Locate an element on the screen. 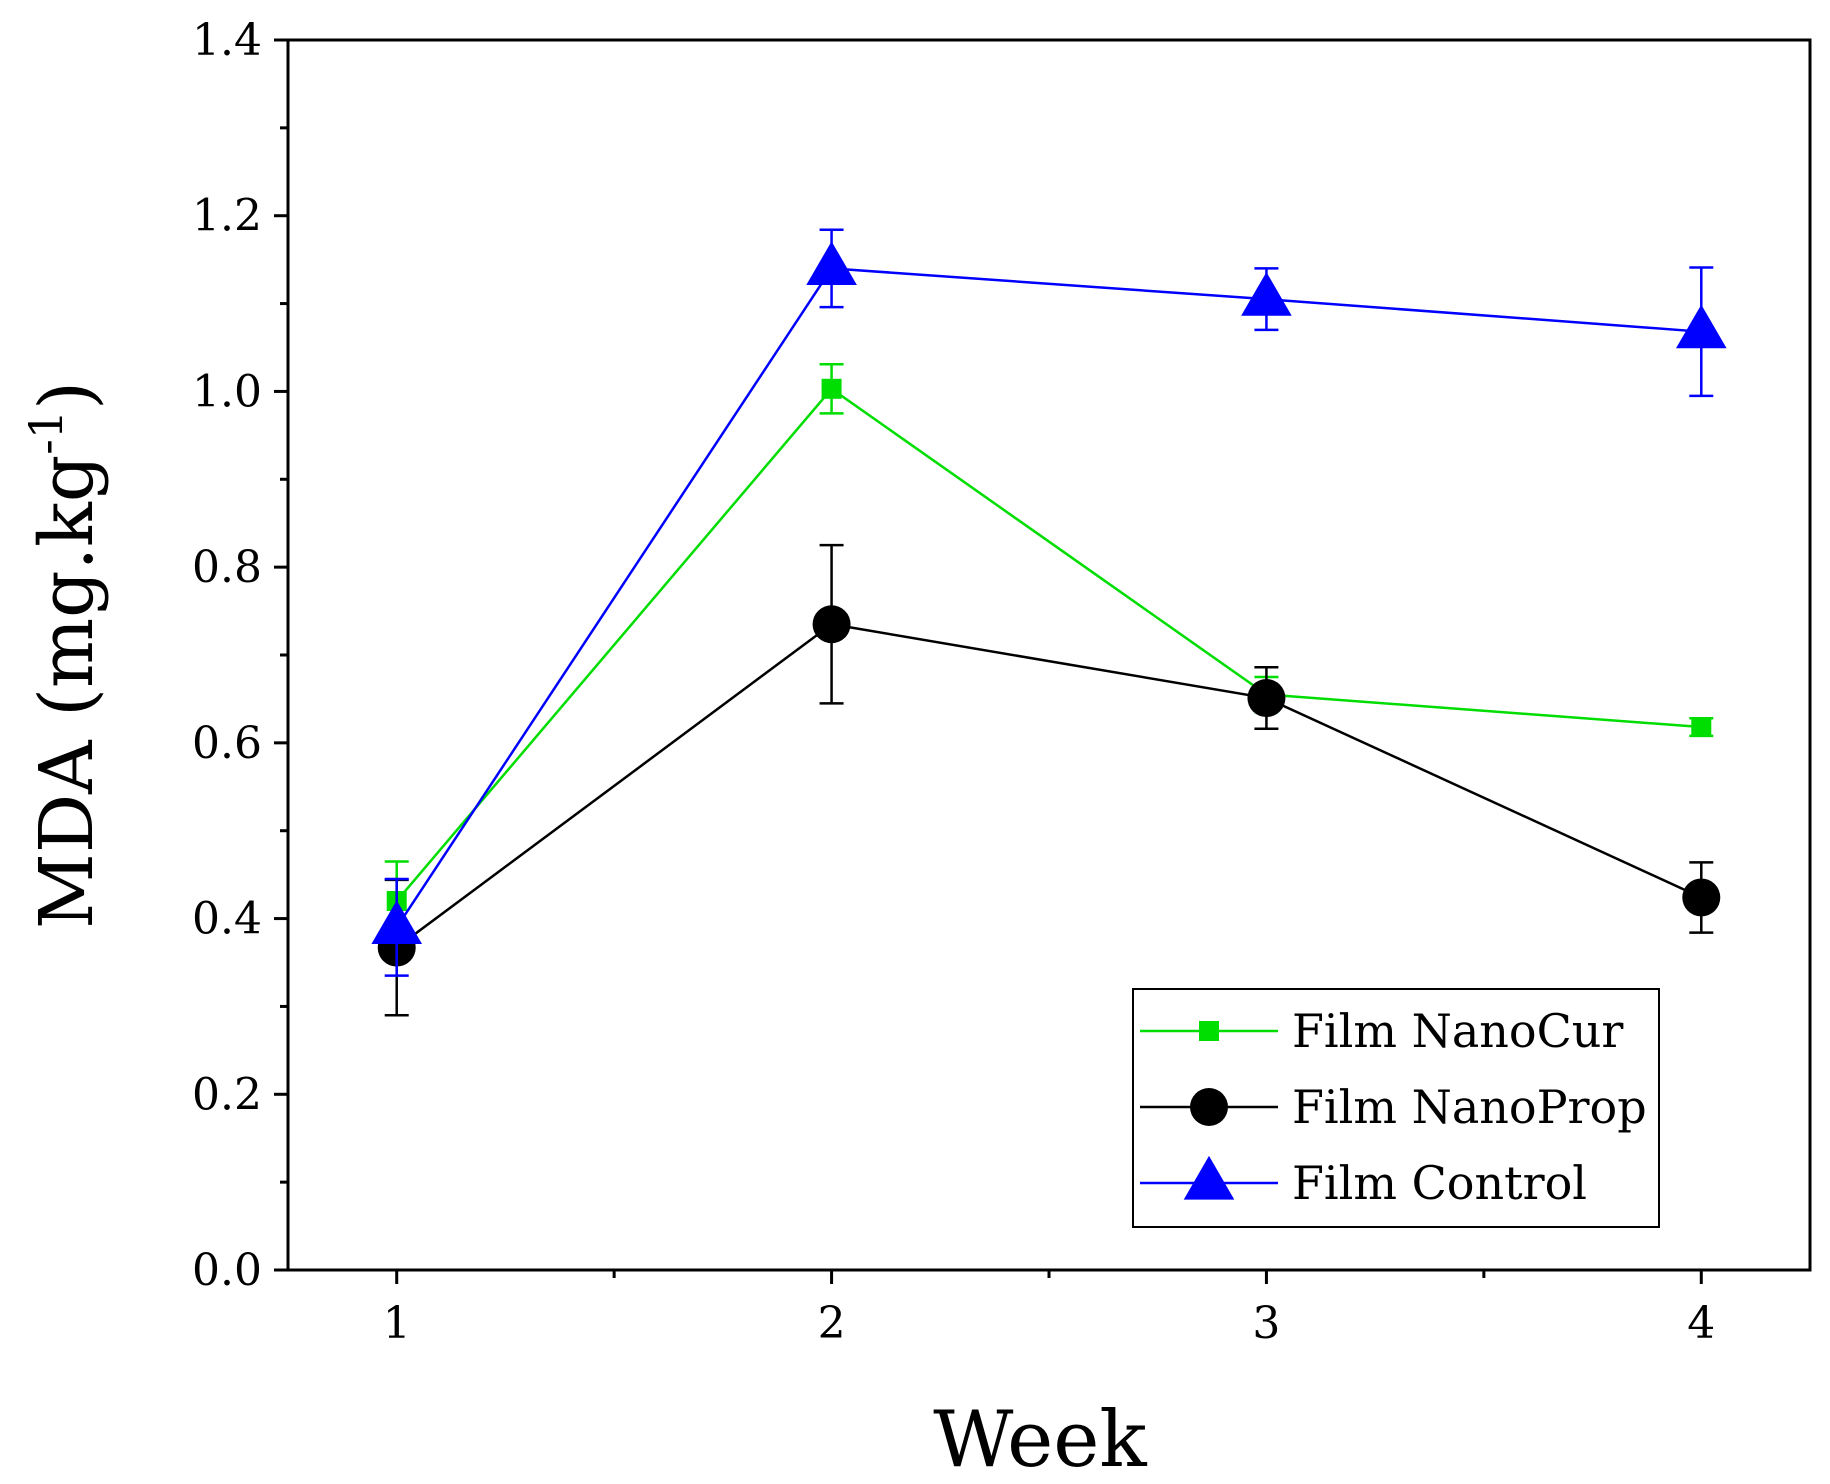 This screenshot has height=1484, width=1830. x-axis: 1 2 3 4 is located at coordinates (1049, 1309).